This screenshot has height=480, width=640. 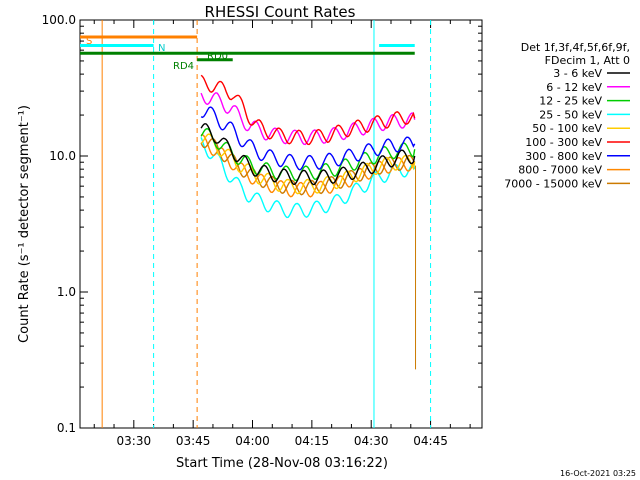 I want to click on legend-item-label: 100 - 300 keV, so click(x=563, y=142).